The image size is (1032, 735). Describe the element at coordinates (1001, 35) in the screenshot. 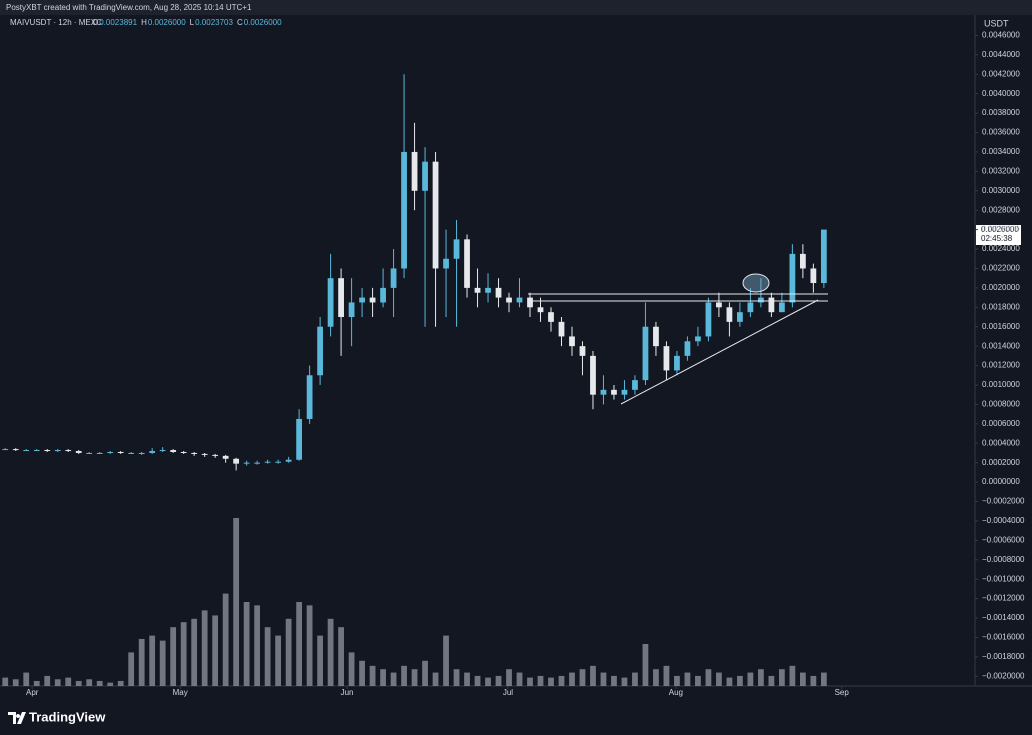

I see `y-tick-label: 0.0046000` at that location.